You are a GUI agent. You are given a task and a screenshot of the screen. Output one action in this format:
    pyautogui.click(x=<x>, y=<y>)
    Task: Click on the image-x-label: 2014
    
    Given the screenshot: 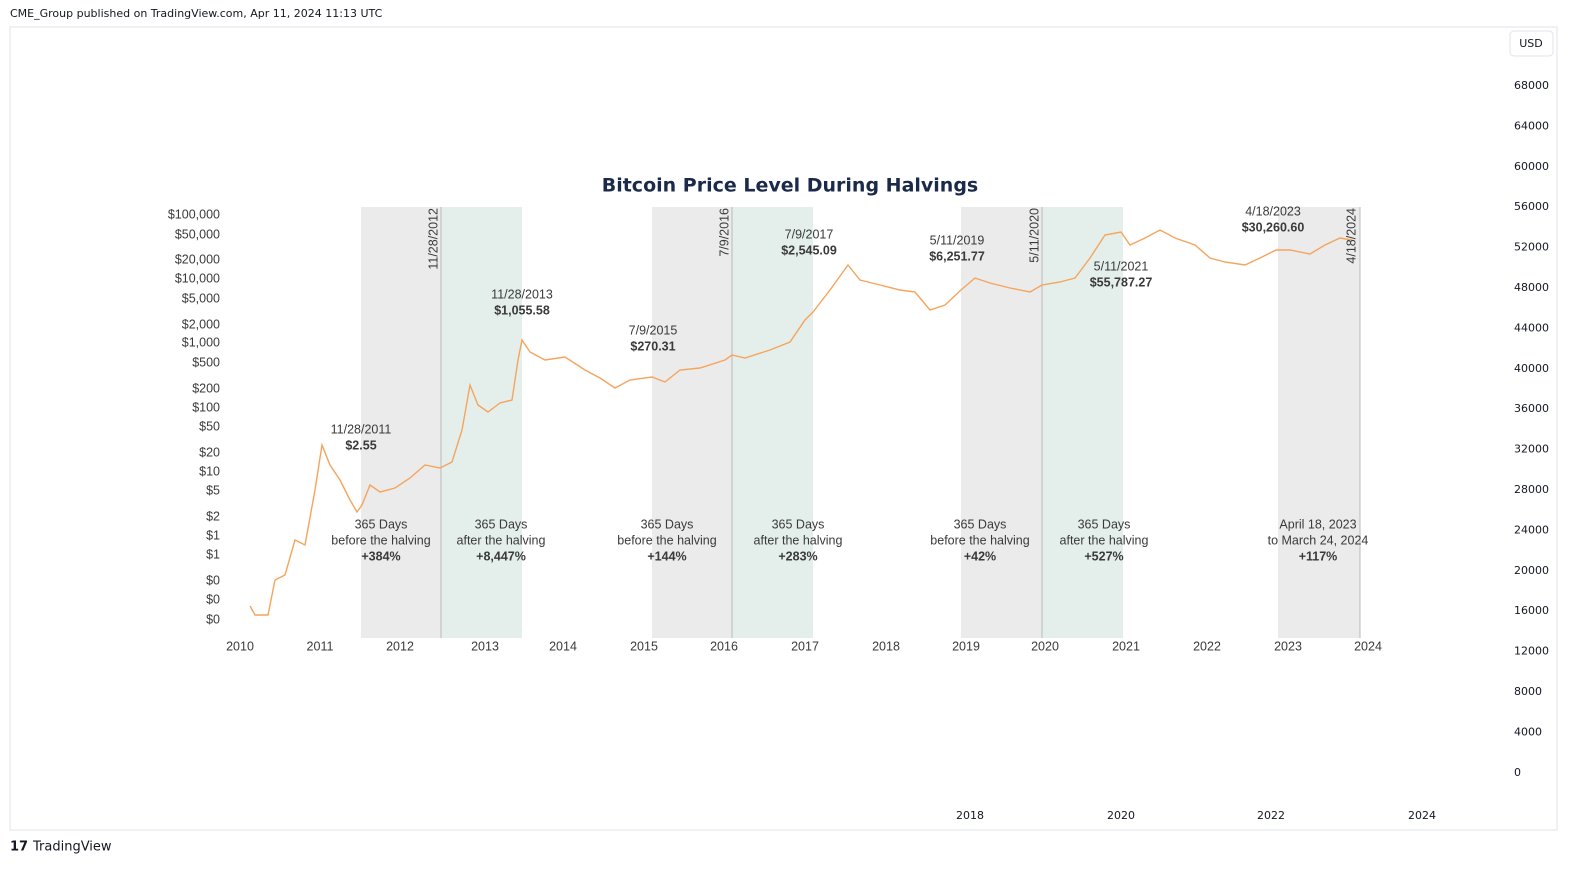 What is the action you would take?
    pyautogui.click(x=563, y=646)
    